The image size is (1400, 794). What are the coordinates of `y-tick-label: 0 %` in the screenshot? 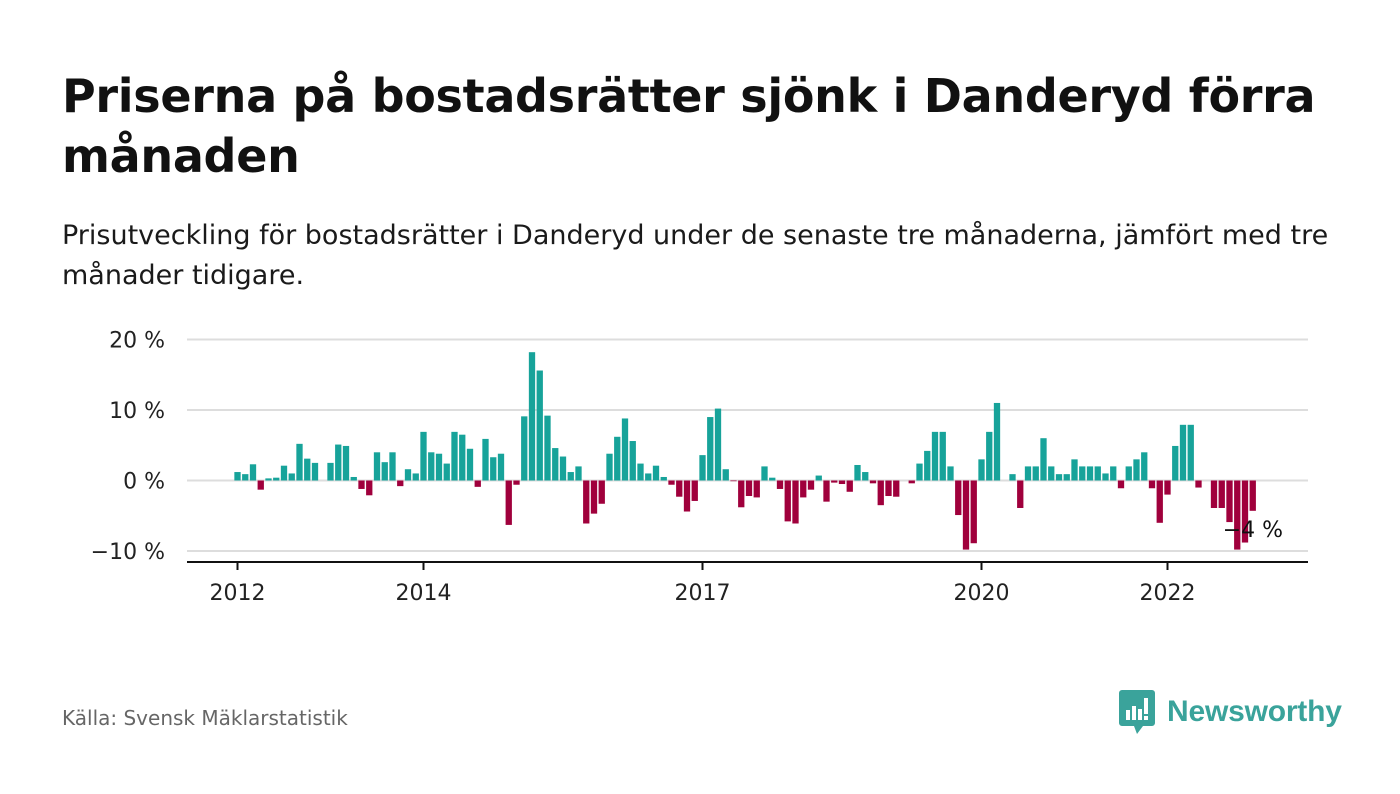 It's located at (144, 482).